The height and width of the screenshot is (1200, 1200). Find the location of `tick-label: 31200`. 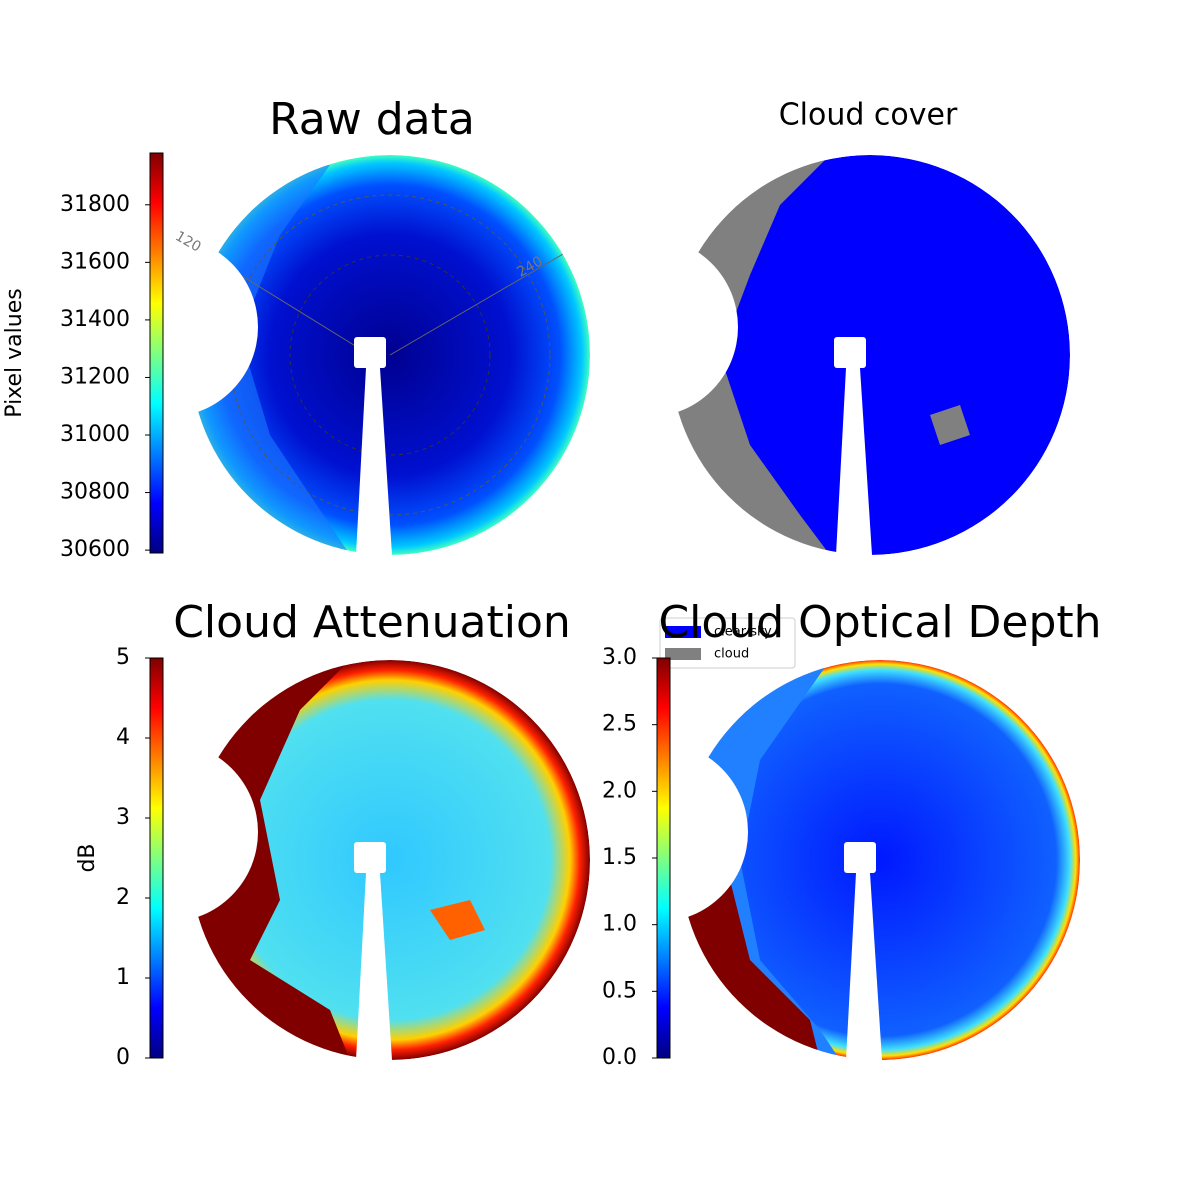

tick-label: 31200 is located at coordinates (95, 376).